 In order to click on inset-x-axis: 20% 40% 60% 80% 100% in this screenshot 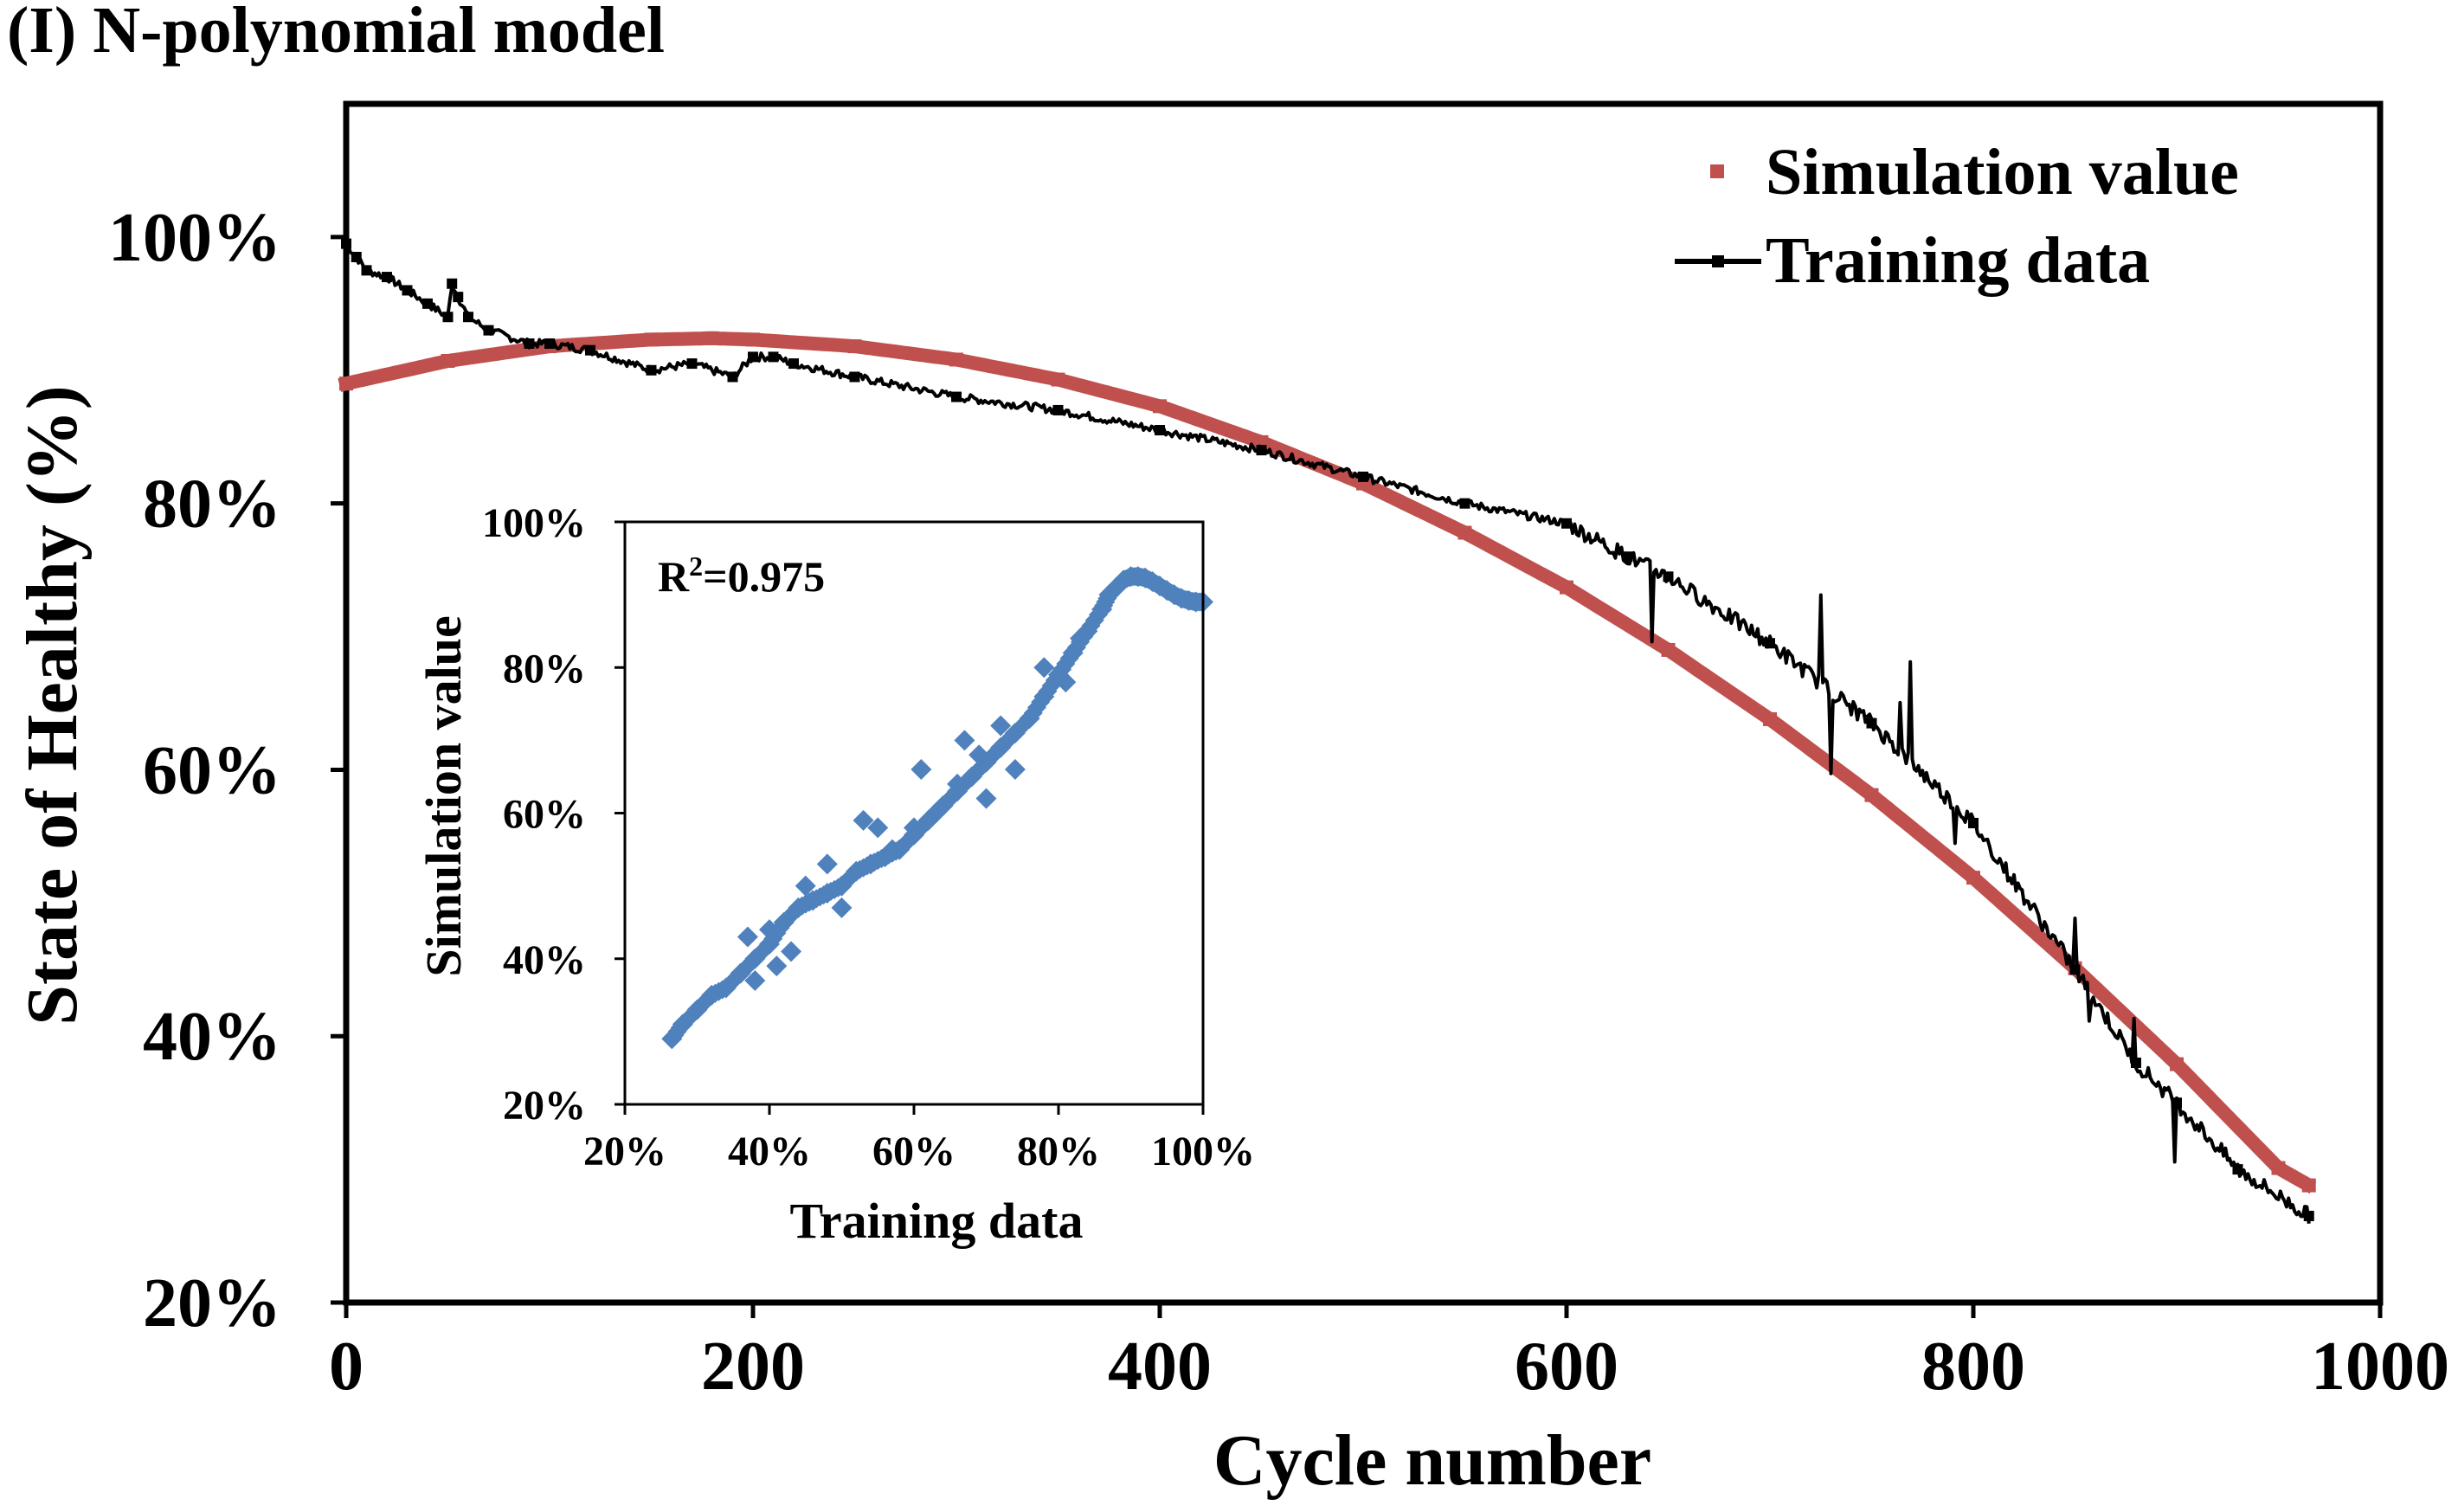, I will do `click(919, 1139)`.